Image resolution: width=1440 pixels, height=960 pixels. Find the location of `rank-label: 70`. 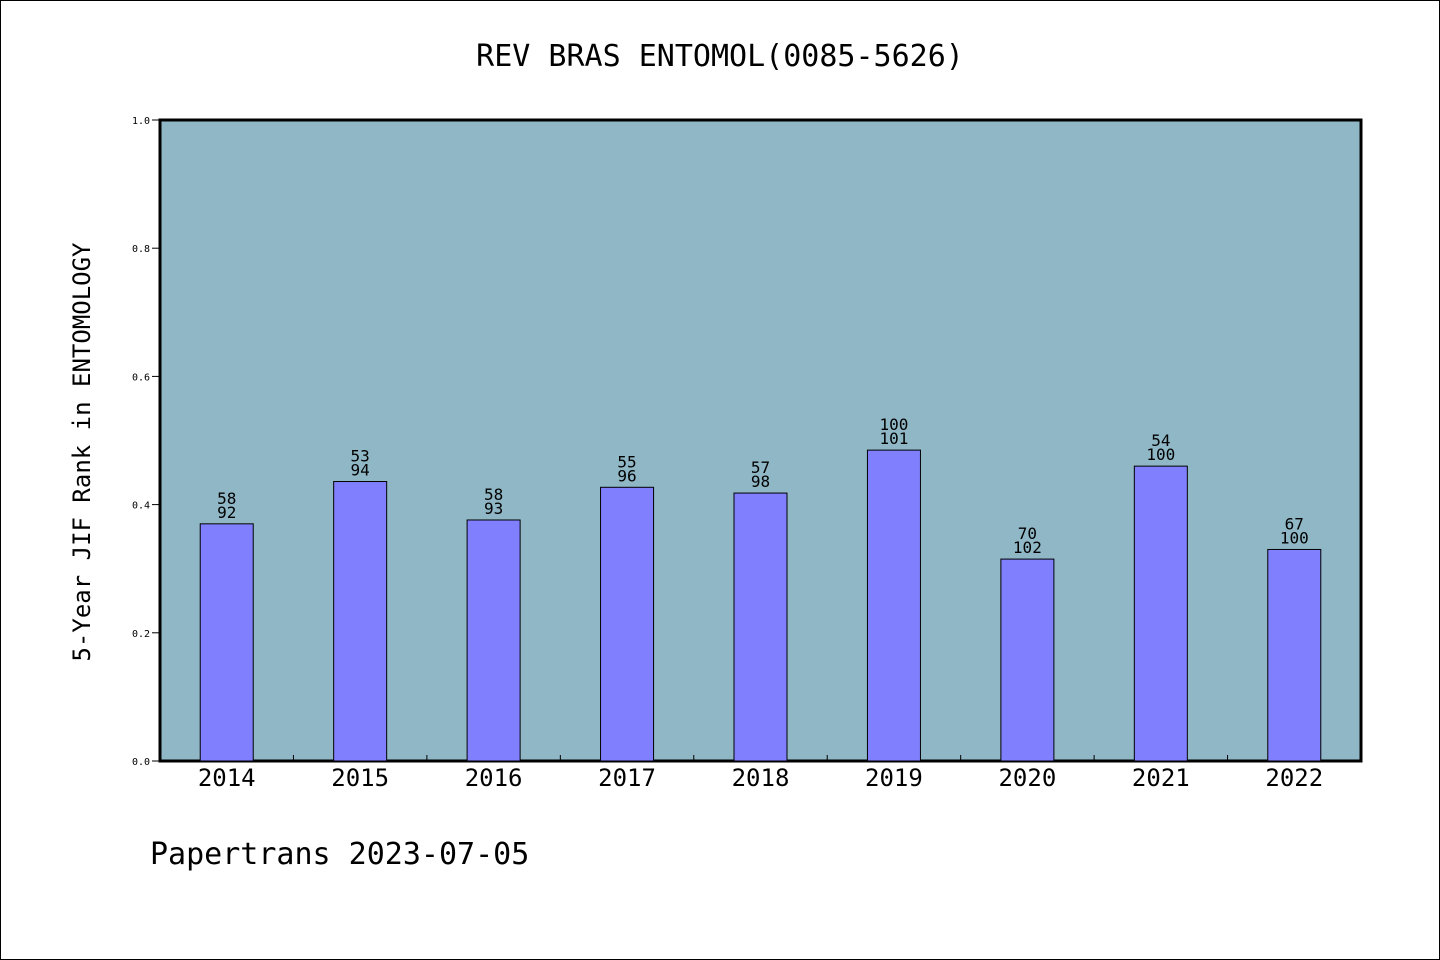

rank-label: 70 is located at coordinates (1027, 533).